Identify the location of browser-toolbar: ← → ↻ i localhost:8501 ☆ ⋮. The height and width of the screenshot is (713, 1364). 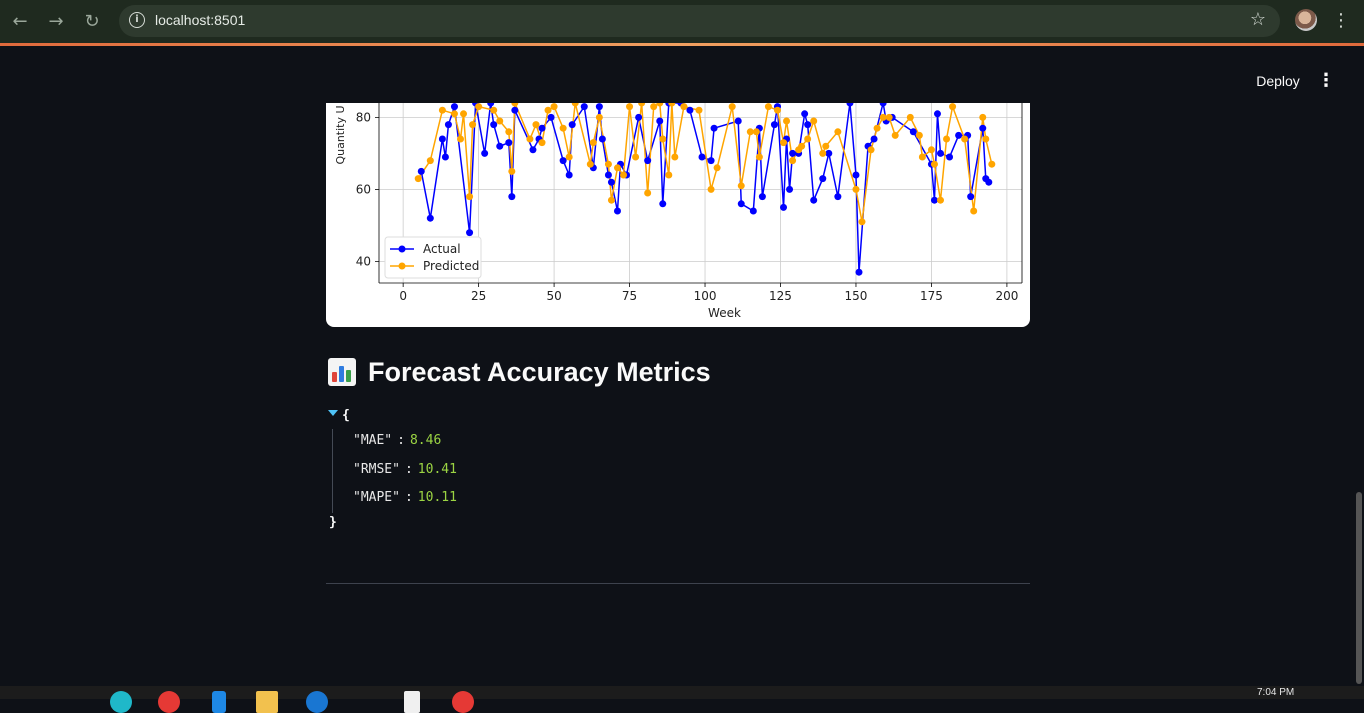
(682, 22).